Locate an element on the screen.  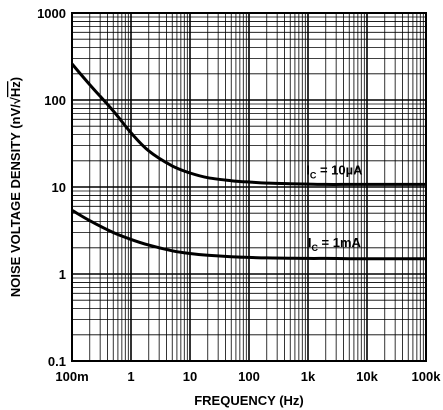
x-tick-label: 100m is located at coordinates (71, 376).